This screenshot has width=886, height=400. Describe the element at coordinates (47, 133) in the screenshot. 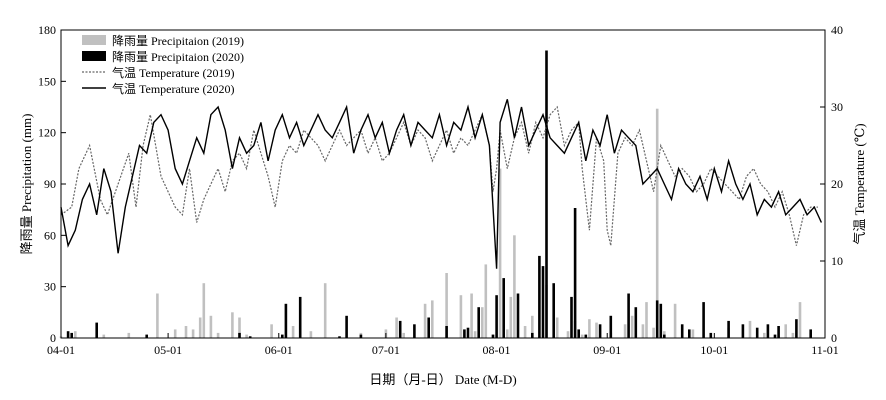

I see `y-left-tick-label: 120` at that location.